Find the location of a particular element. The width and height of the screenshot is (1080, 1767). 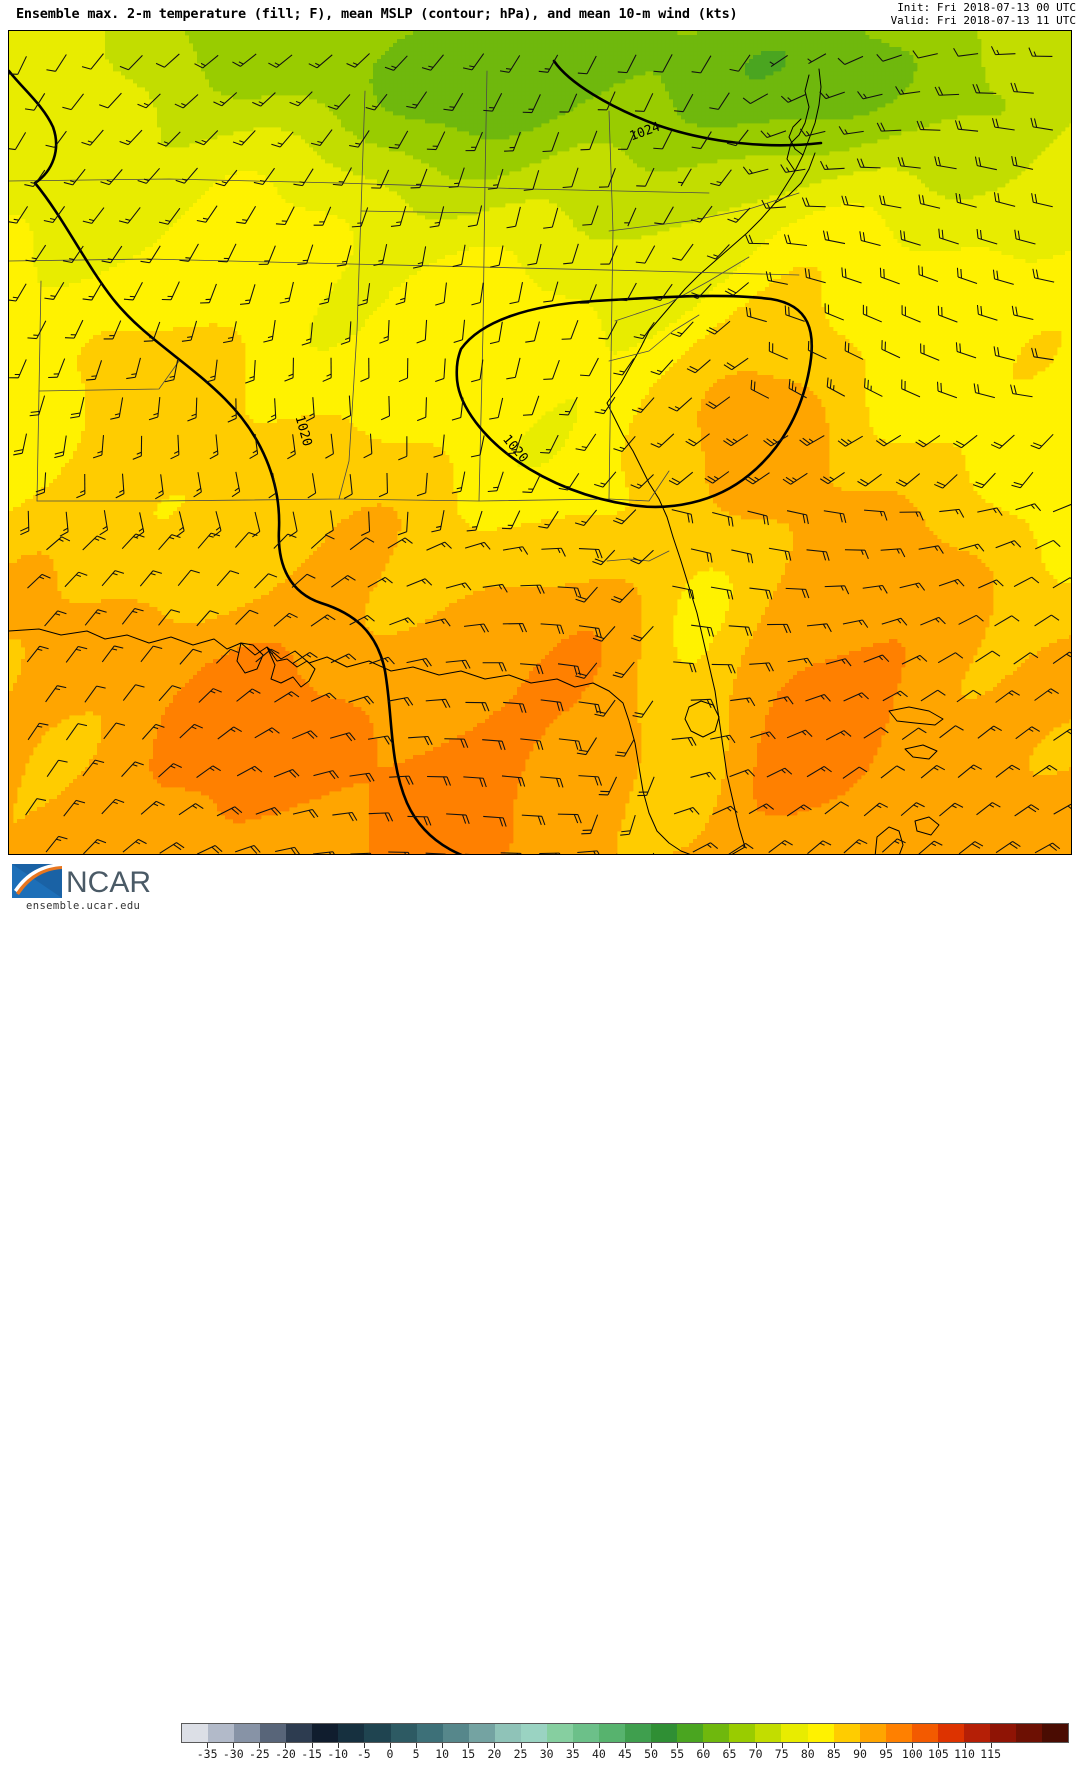

colorbar-tick-label: -20 is located at coordinates (285, 1754).